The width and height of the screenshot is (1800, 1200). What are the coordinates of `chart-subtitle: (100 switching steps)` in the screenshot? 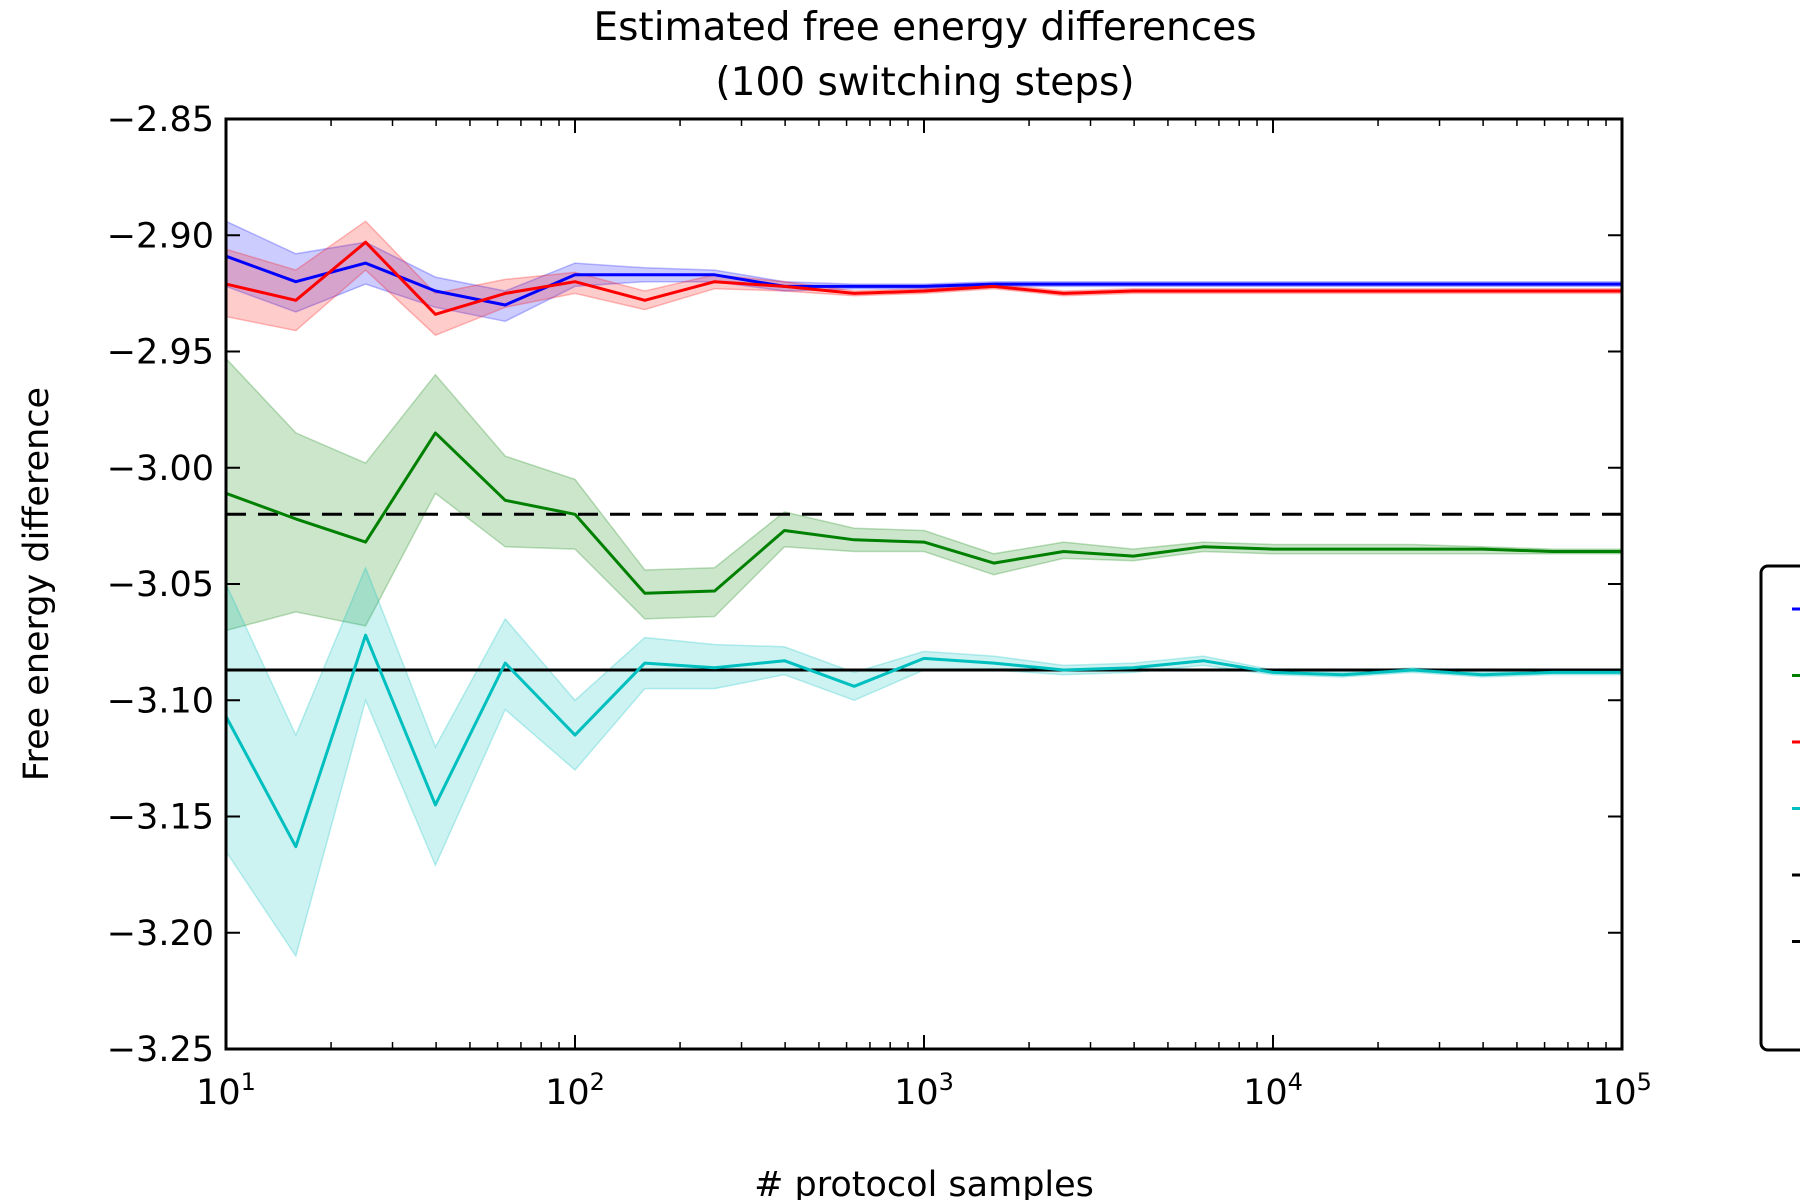 It's located at (924, 82).